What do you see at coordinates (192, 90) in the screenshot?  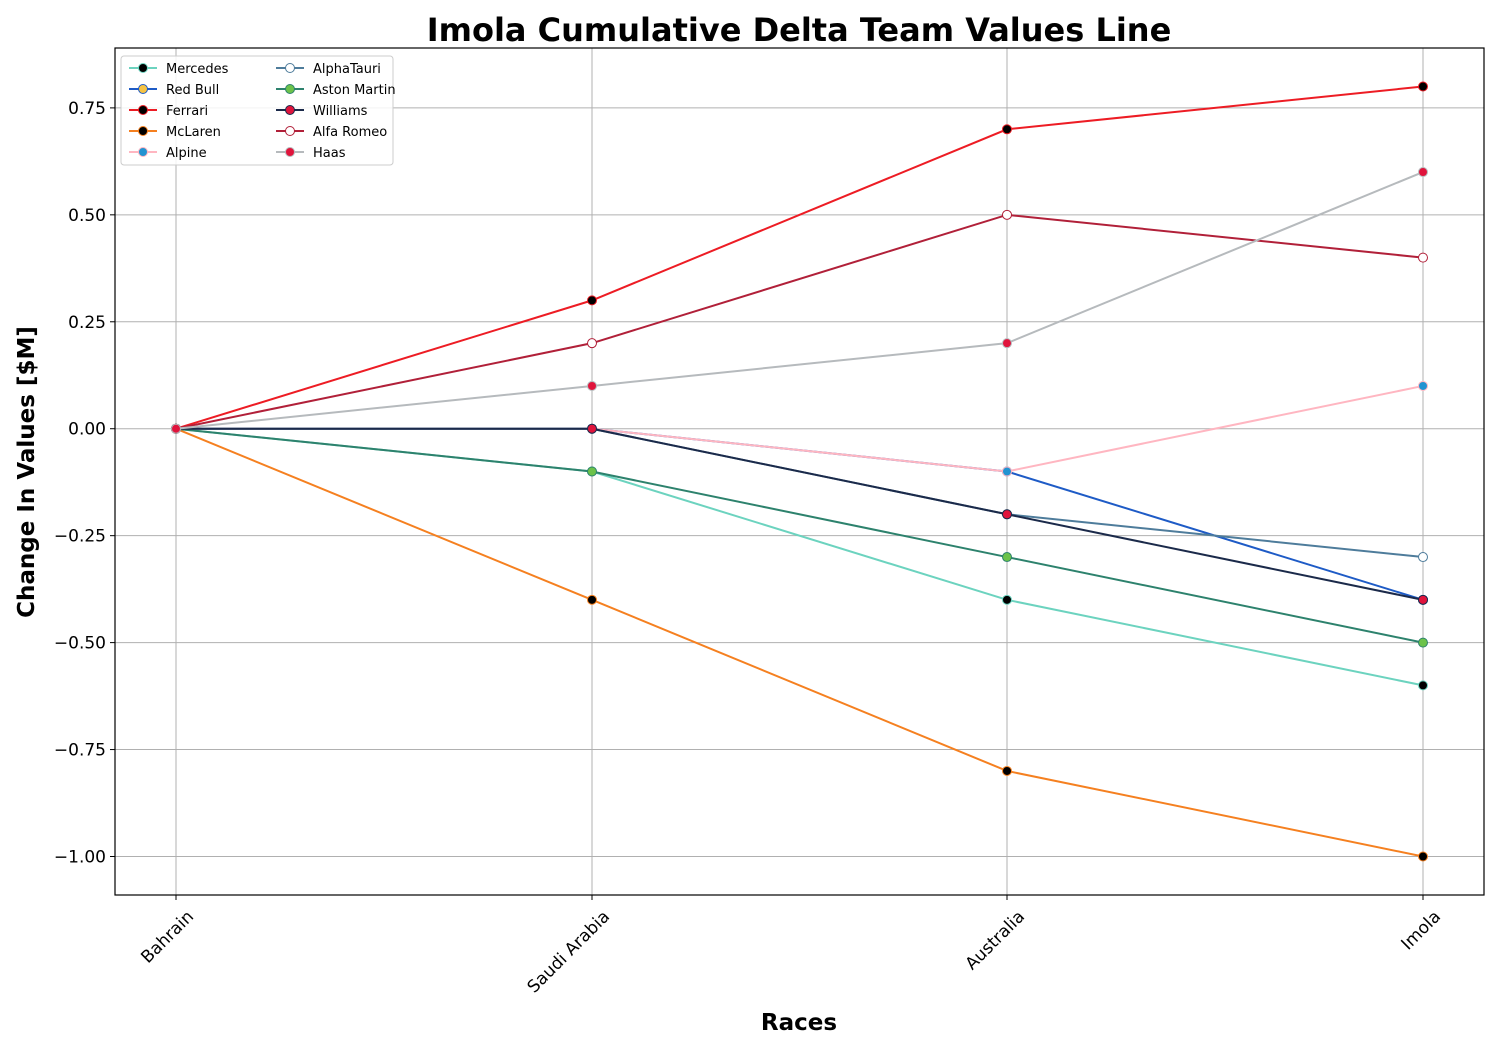 I see `legend-label: Red Bull` at bounding box center [192, 90].